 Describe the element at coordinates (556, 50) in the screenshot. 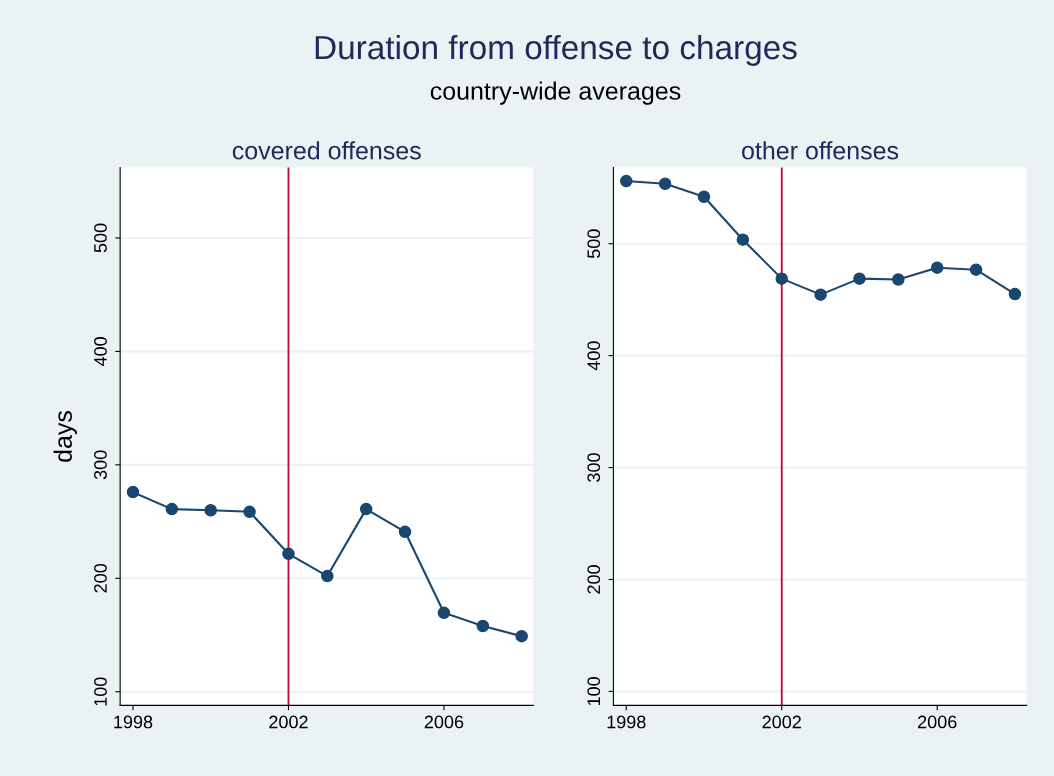

I see `text: Duration from offense to charges` at that location.